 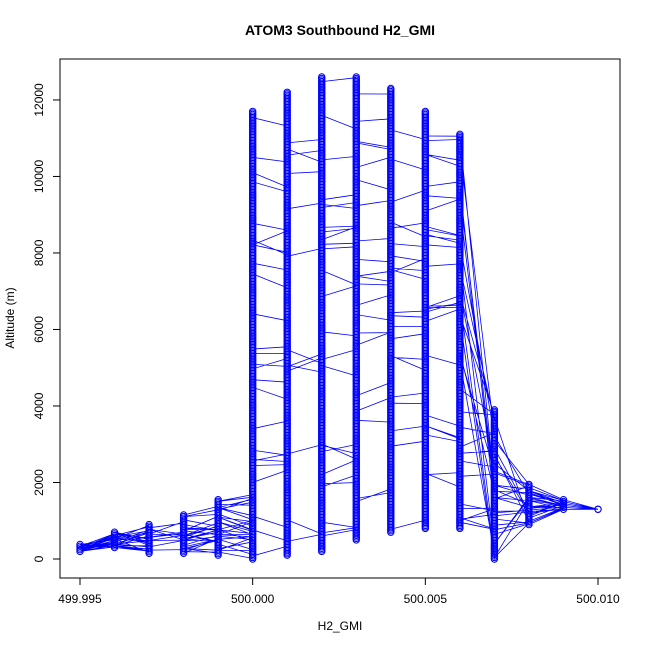 What do you see at coordinates (340, 30) in the screenshot?
I see `chart-title: ATOM3 Southbound H2_GMI` at bounding box center [340, 30].